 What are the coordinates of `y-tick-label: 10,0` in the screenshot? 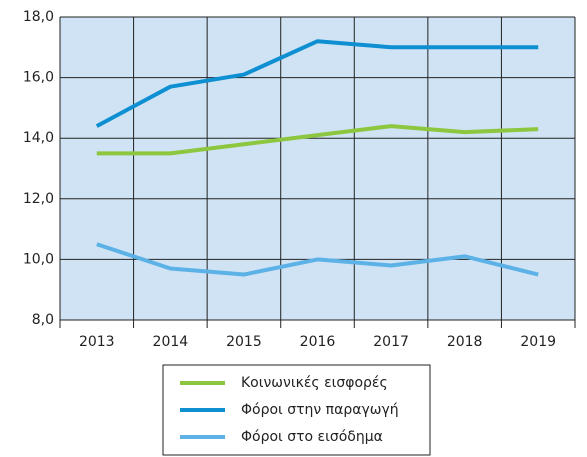 It's located at (38, 259).